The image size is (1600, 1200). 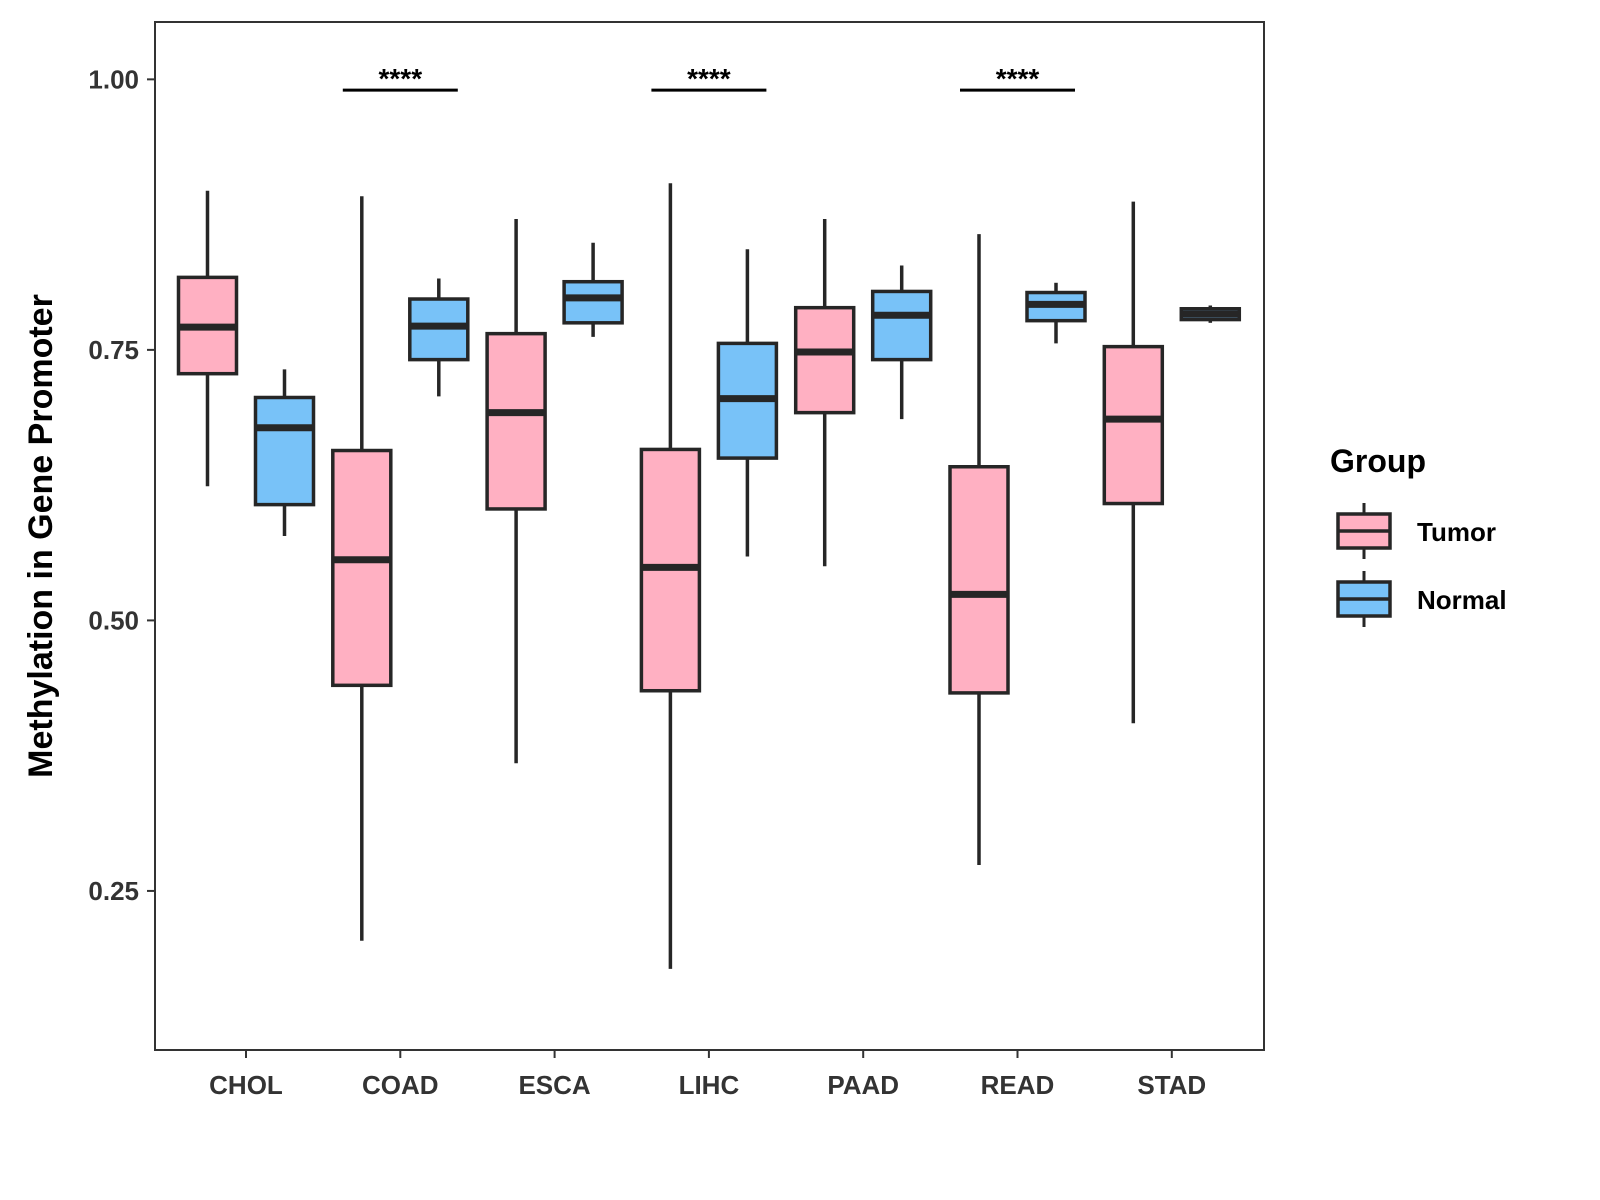 I want to click on box-tumor-read, so click(x=979, y=549).